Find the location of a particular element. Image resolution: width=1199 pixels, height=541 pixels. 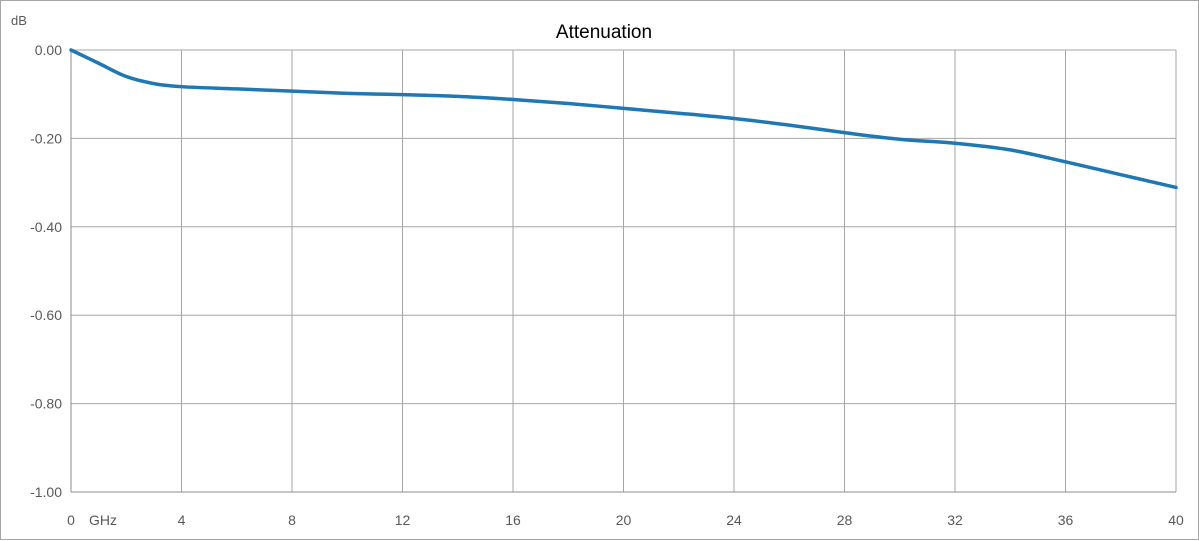

x-tick-label: 0 is located at coordinates (71, 520).